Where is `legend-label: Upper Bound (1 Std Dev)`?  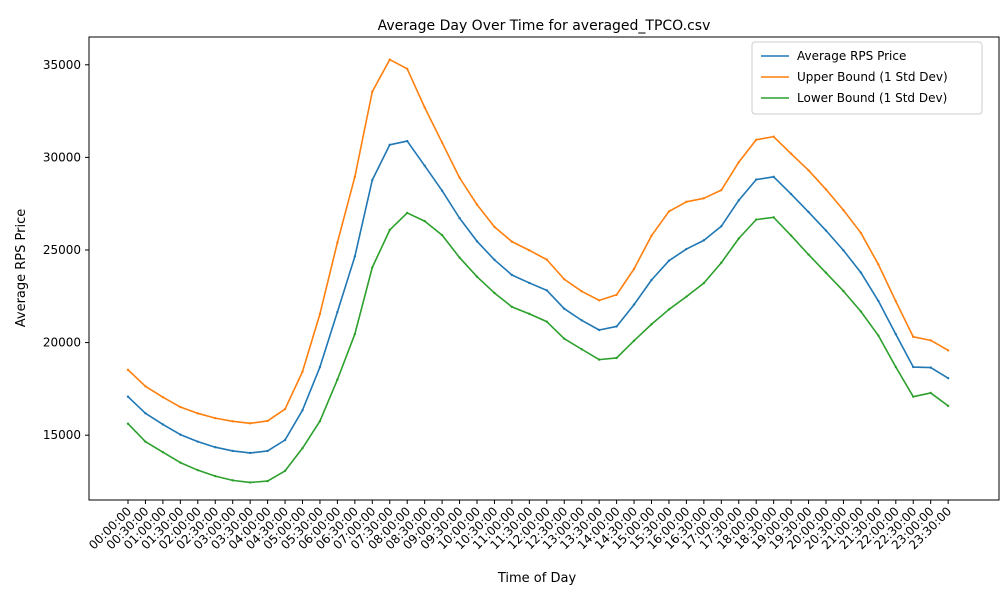 legend-label: Upper Bound (1 Std Dev) is located at coordinates (872, 77).